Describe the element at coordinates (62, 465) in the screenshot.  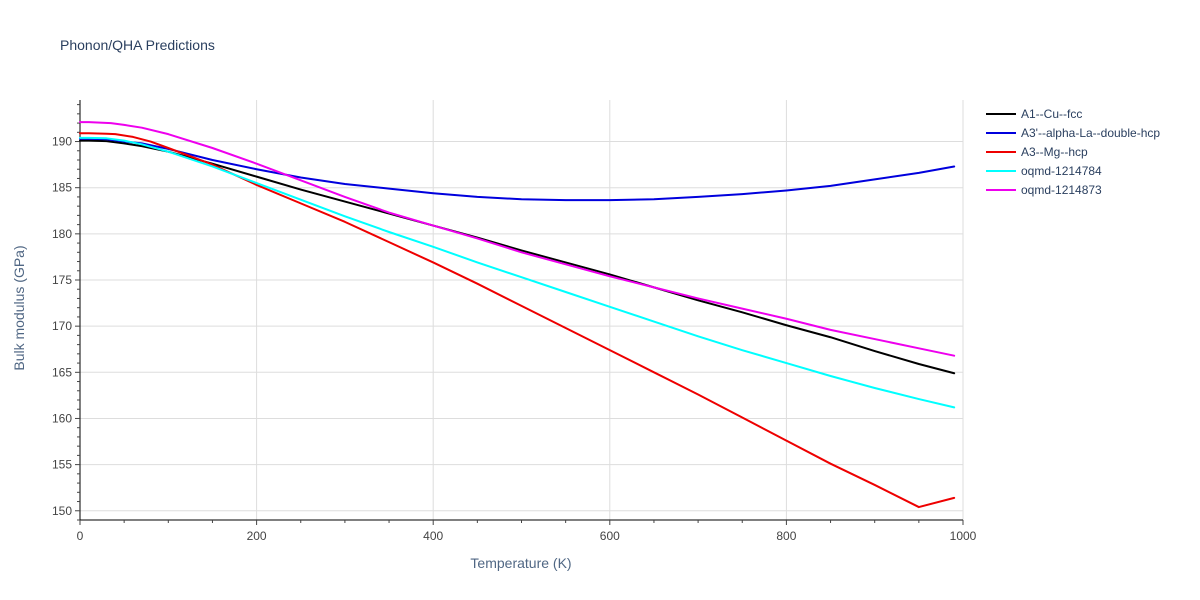
I see `y-tick-label: 155` at that location.